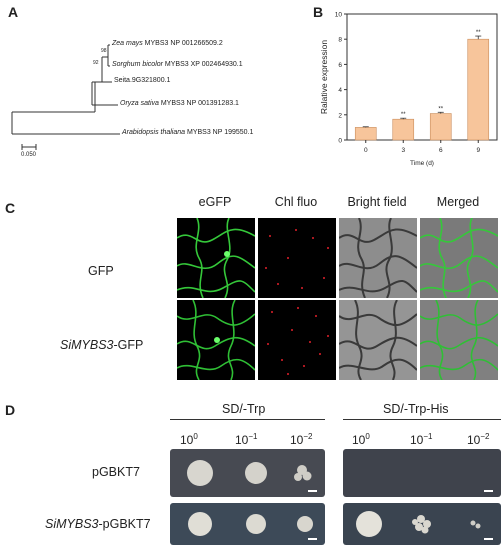  Describe the element at coordinates (98, 524) in the screenshot. I see `row-label-simybs3-pgbkt7: SiMYBS3-pGBKT7` at that location.